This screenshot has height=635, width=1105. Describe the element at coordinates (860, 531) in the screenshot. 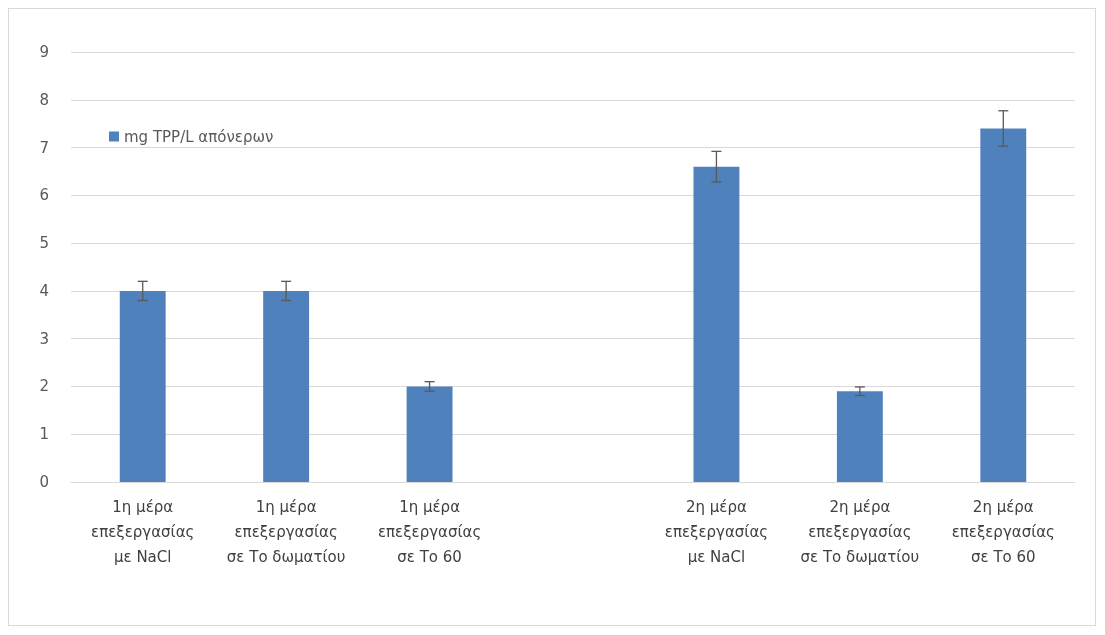

I see `x-tick-label: 2η μέρα επεξεργασίας σε Το δωματίου` at that location.